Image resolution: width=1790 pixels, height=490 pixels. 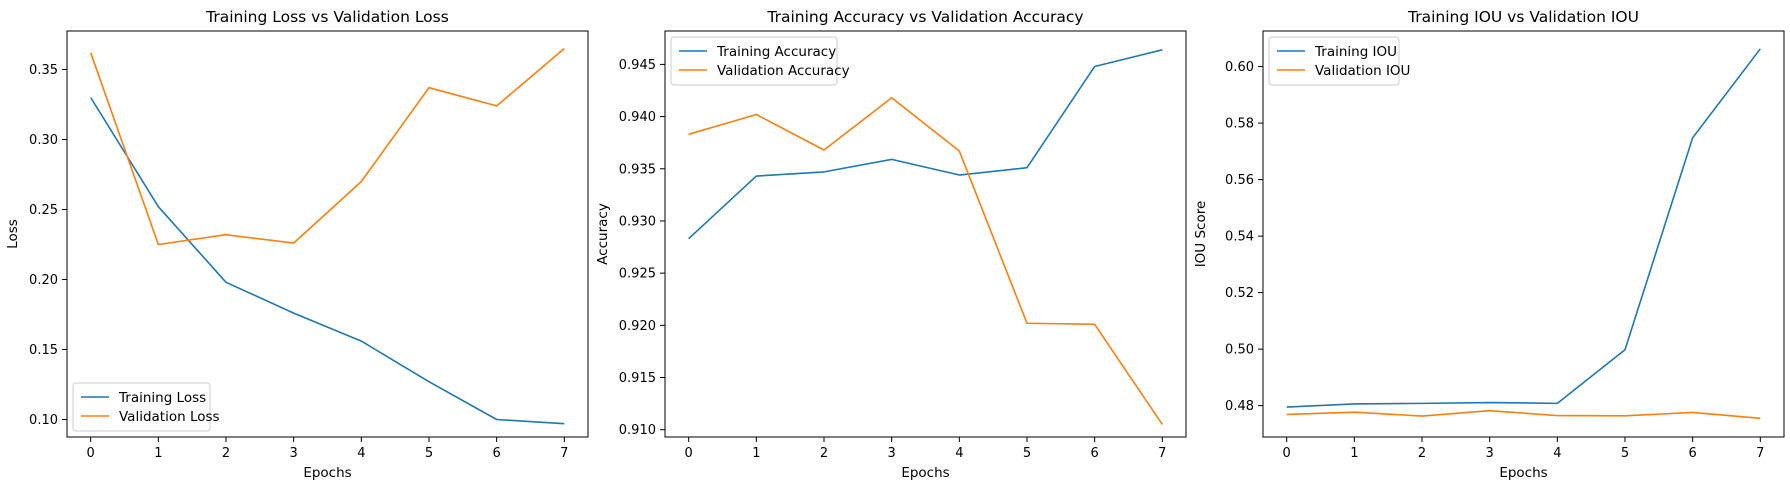 I want to click on y-tick-label: 0.10, so click(x=43, y=420).